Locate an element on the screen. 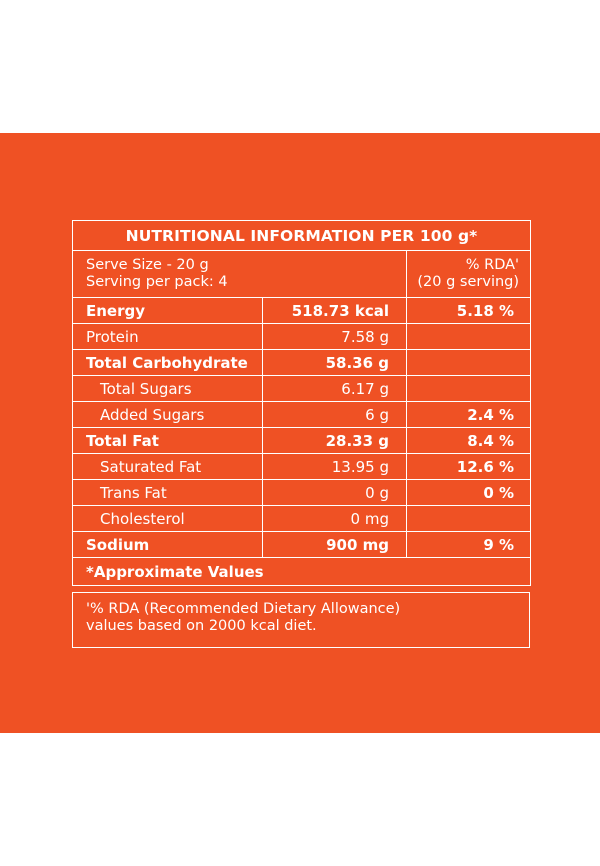 This screenshot has width=600, height=866. table-row: Total Sugars 6.17 g is located at coordinates (302, 388).